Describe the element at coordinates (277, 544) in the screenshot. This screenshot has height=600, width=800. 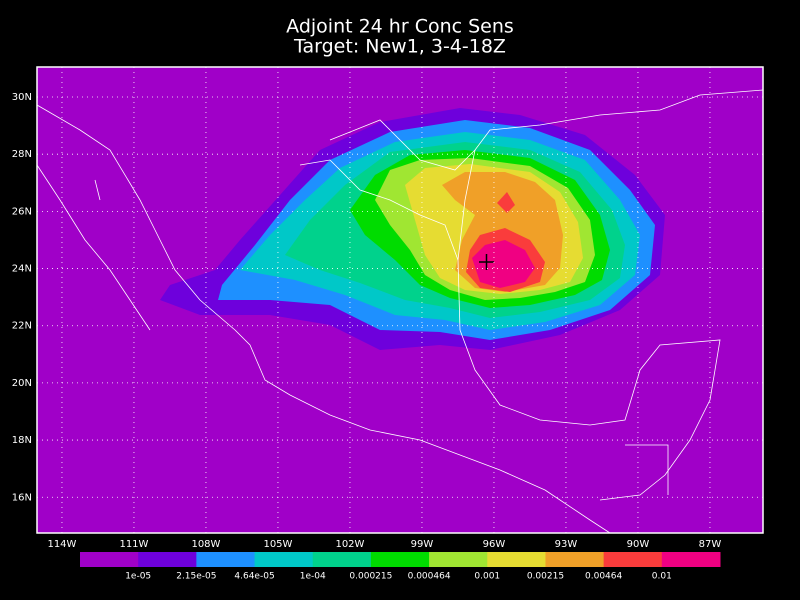
I see `x-tick-label: 105W` at that location.